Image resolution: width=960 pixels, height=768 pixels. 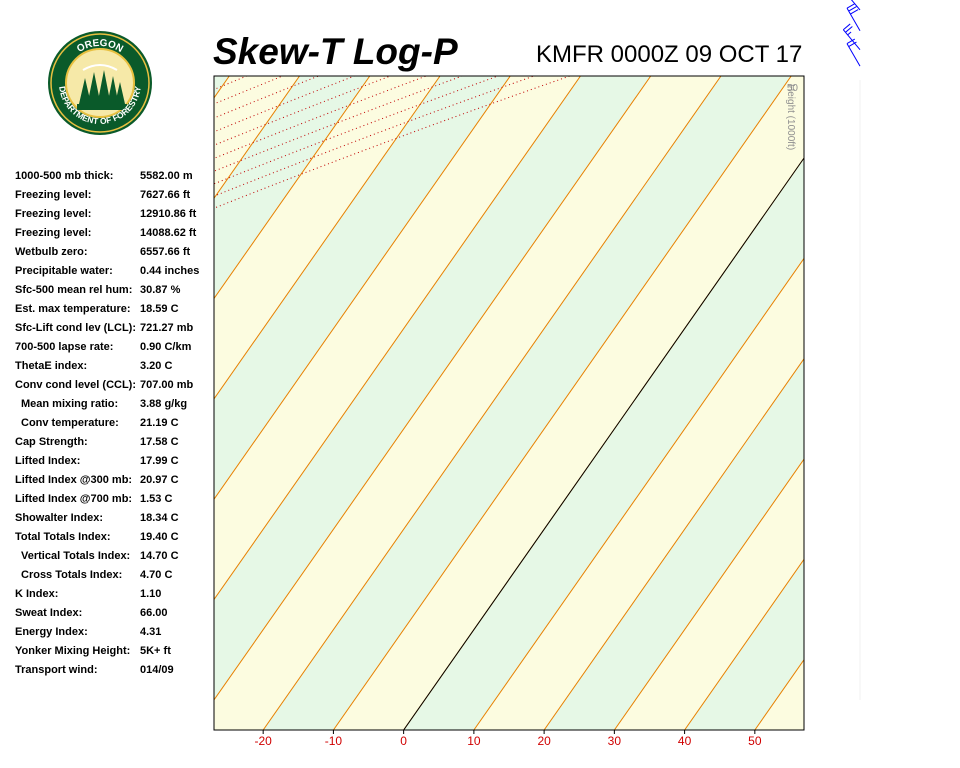 What do you see at coordinates (64, 271) in the screenshot?
I see `index-label: Precipitable water:` at bounding box center [64, 271].